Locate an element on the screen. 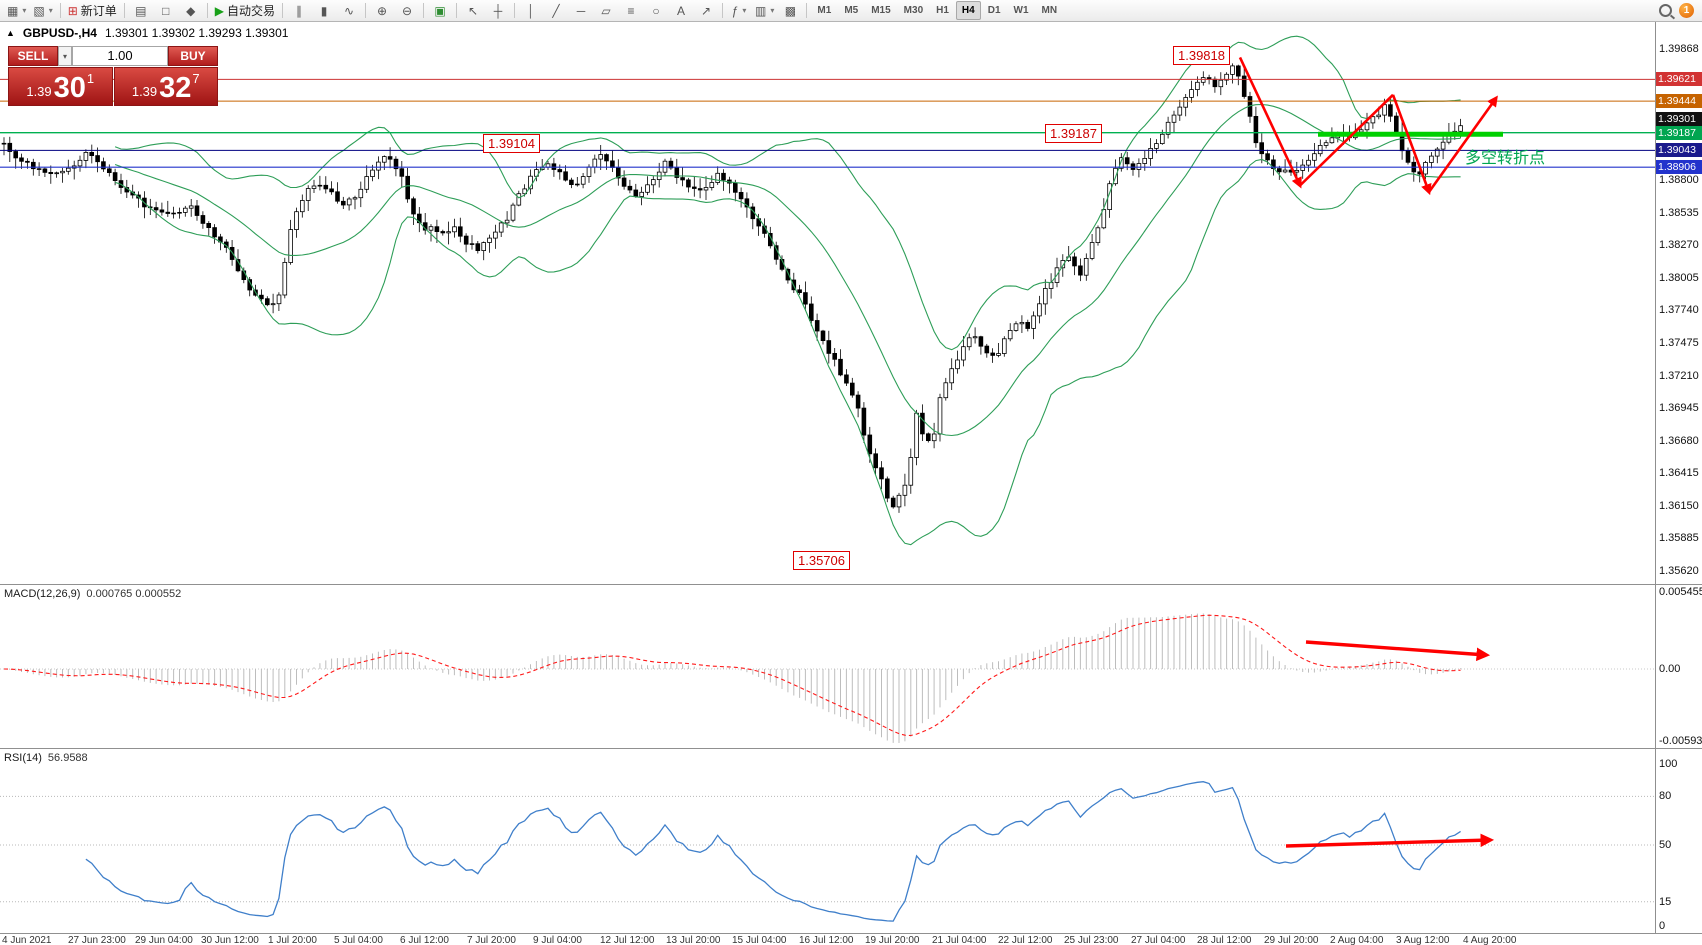 This screenshot has width=1702, height=945. time-axis-label: 5 Jul 04:00 is located at coordinates (358, 940).